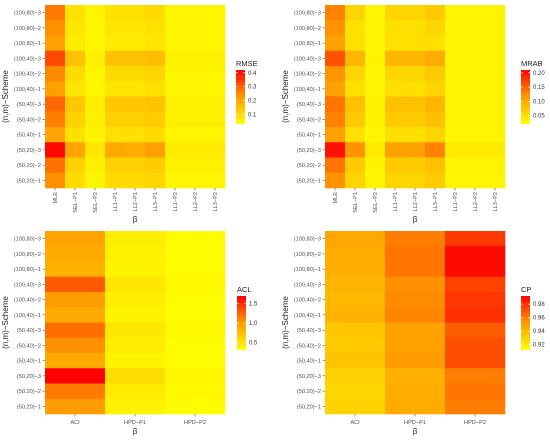 The image size is (550, 448). Describe the element at coordinates (309, 105) in the screenshot. I see `y-tick-label: (50,40)−3` at that location.